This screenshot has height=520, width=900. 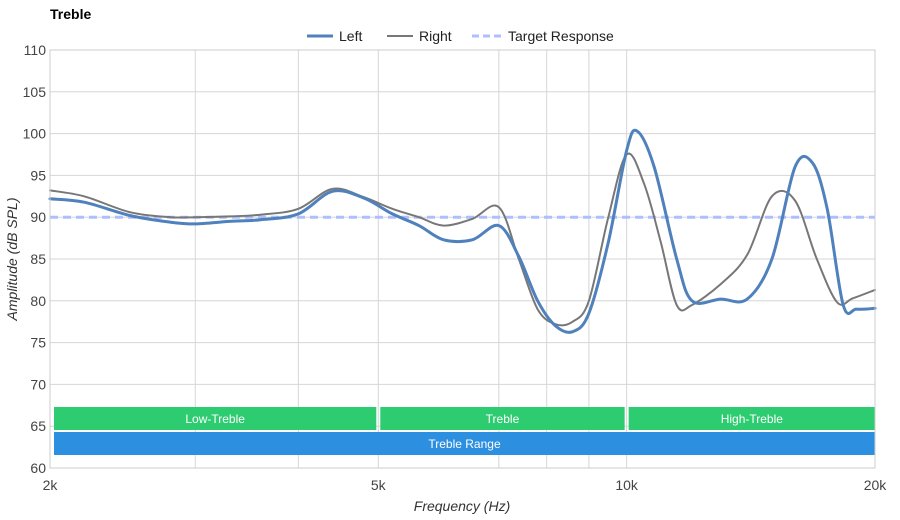 What do you see at coordinates (70, 14) in the screenshot?
I see `chart-title: Treble` at bounding box center [70, 14].